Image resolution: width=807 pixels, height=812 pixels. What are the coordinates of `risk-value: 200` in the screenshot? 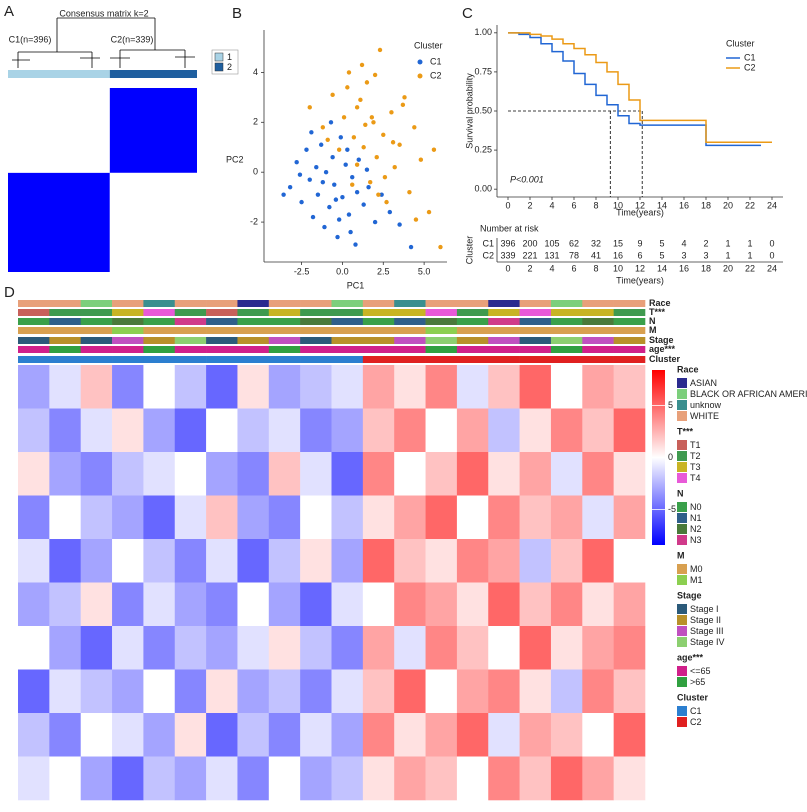 It's located at (529, 243).